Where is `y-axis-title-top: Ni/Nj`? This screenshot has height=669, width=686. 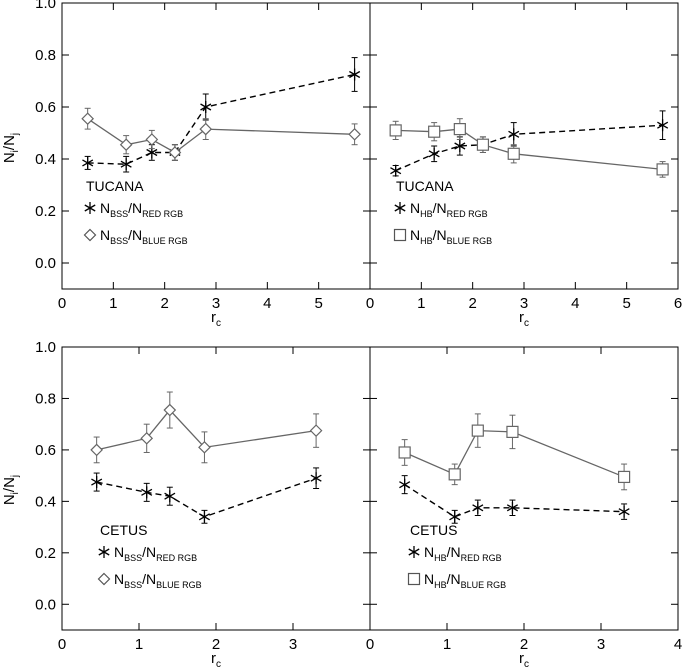
y-axis-title-top: Ni/Nj is located at coordinates (11, 148).